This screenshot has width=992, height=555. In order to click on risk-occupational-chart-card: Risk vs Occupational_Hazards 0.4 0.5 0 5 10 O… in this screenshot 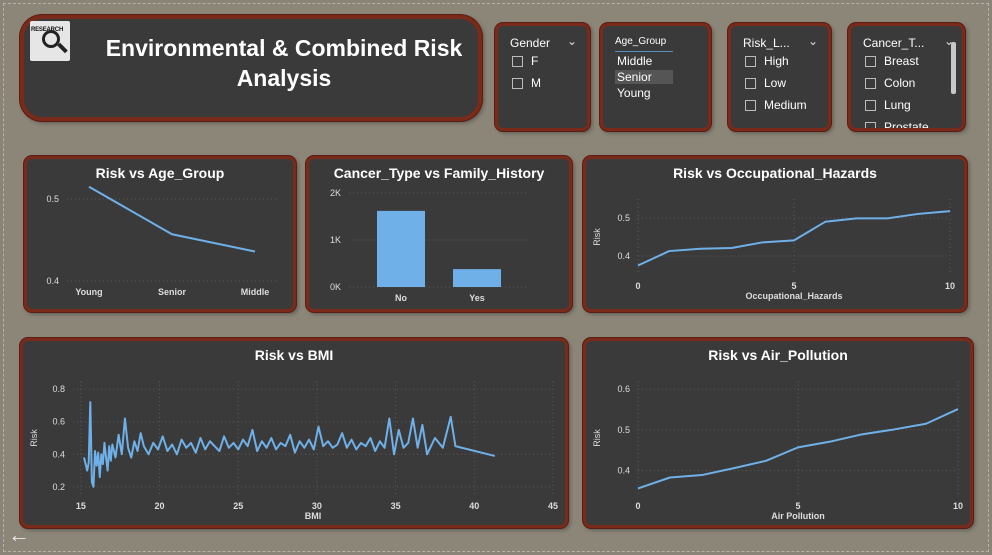, I will do `click(775, 234)`.